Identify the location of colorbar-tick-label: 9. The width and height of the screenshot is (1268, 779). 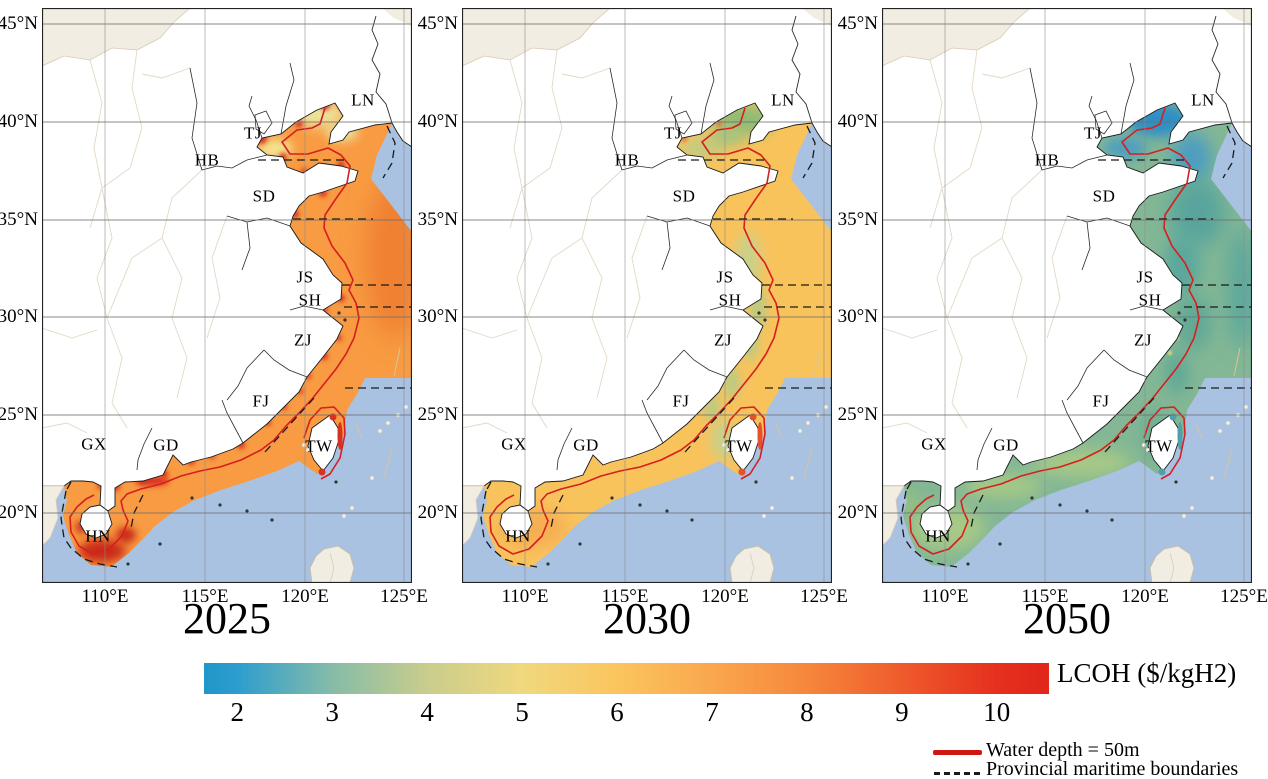
(902, 712).